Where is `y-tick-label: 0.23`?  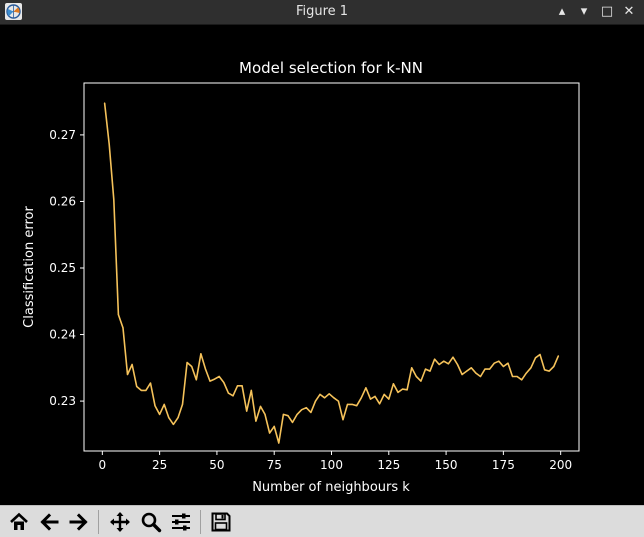 y-tick-label: 0.23 is located at coordinates (62, 401).